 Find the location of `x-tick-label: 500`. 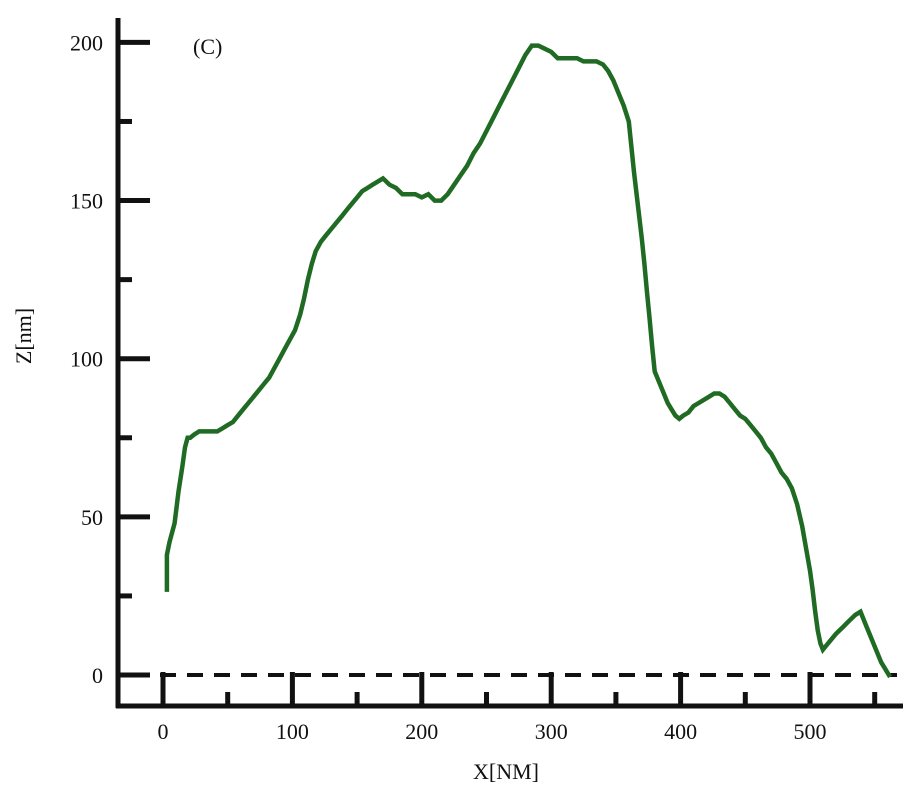

x-tick-label: 500 is located at coordinates (810, 731).